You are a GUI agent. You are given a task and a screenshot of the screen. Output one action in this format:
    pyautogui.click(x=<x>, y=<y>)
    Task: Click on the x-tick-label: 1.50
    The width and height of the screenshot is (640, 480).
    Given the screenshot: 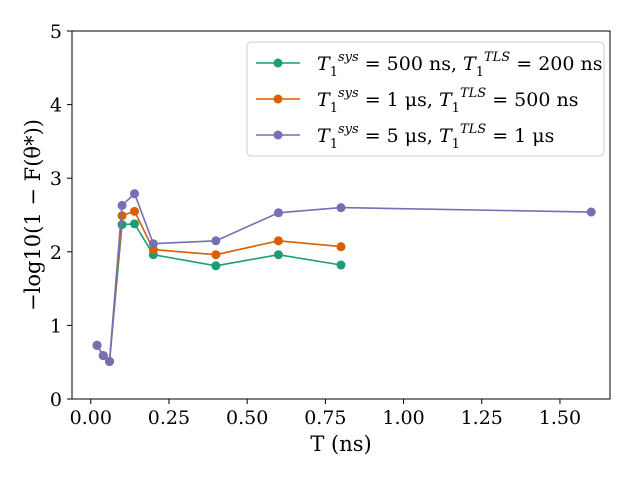 What is the action you would take?
    pyautogui.click(x=560, y=418)
    